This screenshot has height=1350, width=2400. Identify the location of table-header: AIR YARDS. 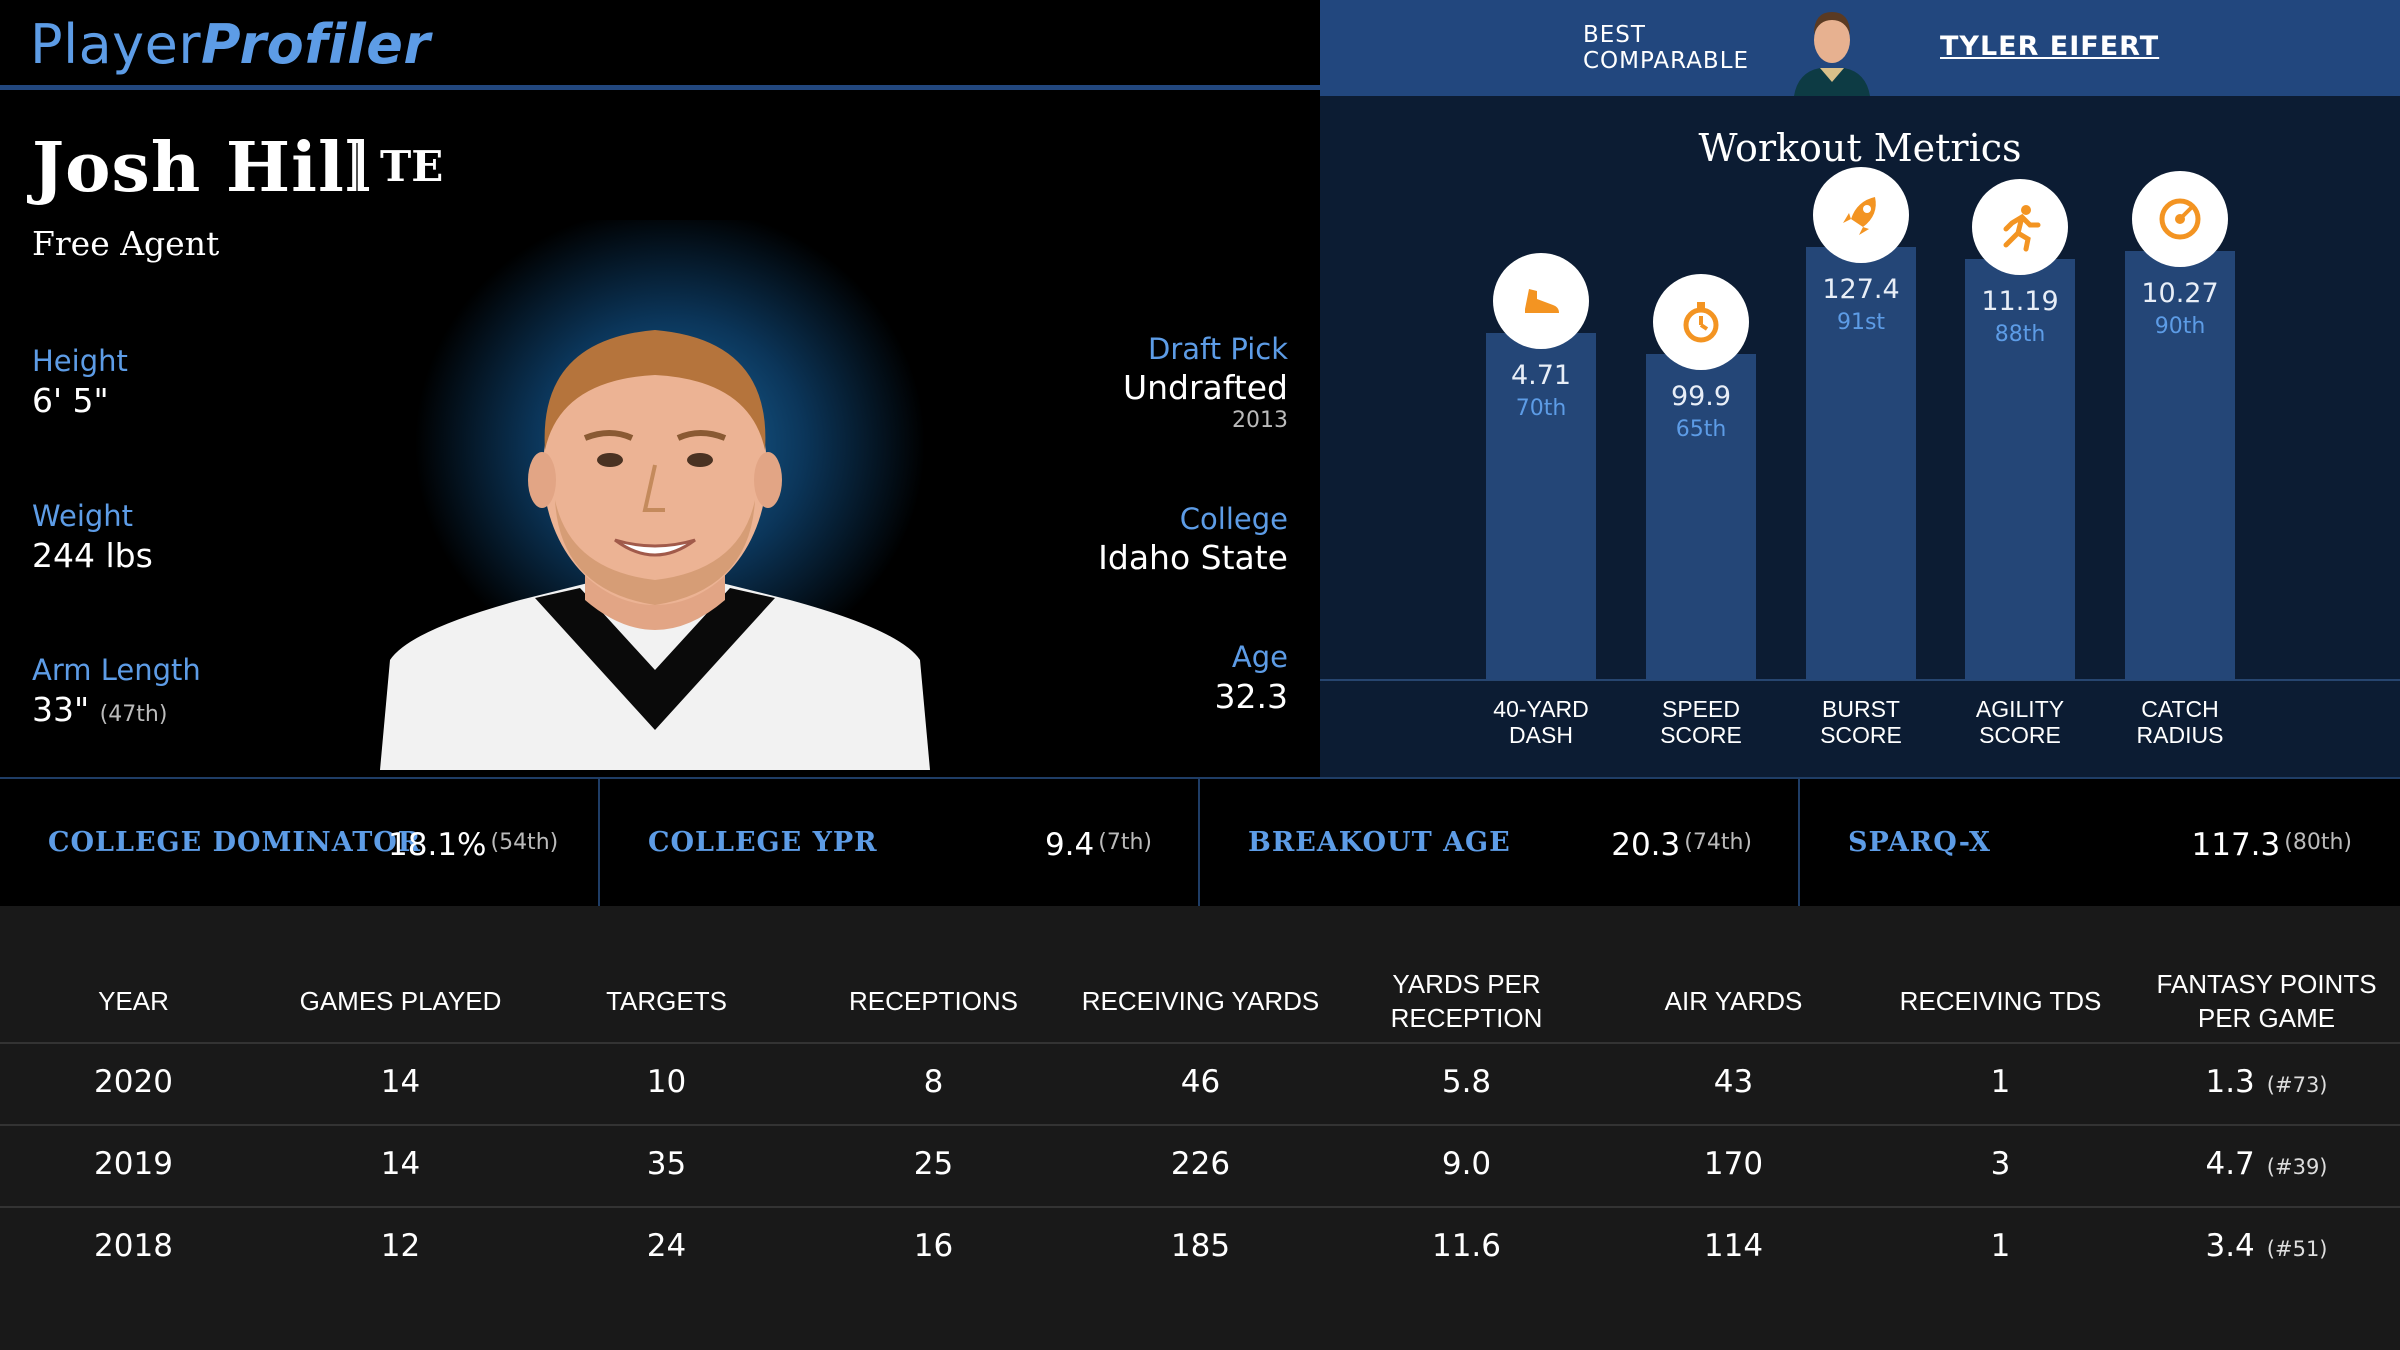
(1733, 1001).